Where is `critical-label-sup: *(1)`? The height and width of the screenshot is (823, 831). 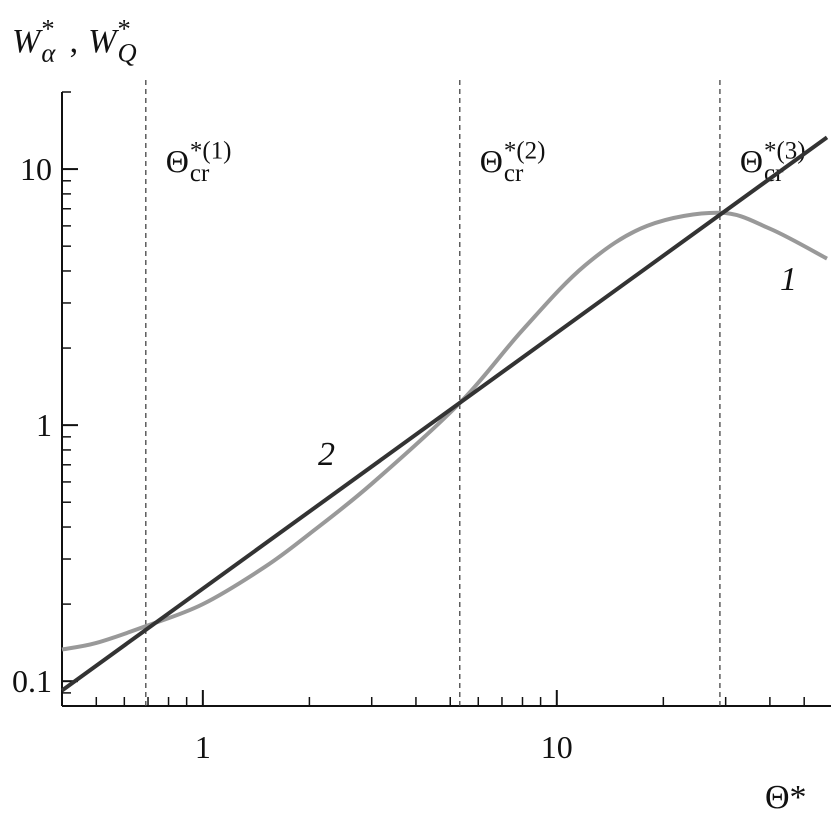 critical-label-sup: *(1) is located at coordinates (211, 151).